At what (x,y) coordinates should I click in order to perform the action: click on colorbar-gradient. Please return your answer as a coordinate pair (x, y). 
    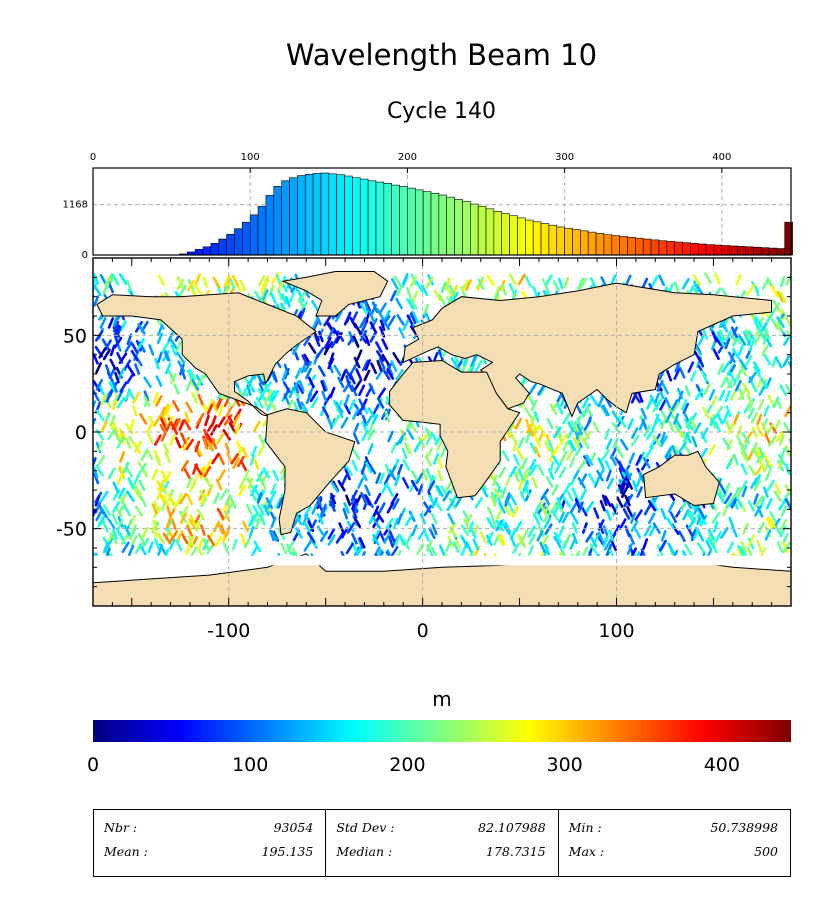
    Looking at the image, I should click on (442, 731).